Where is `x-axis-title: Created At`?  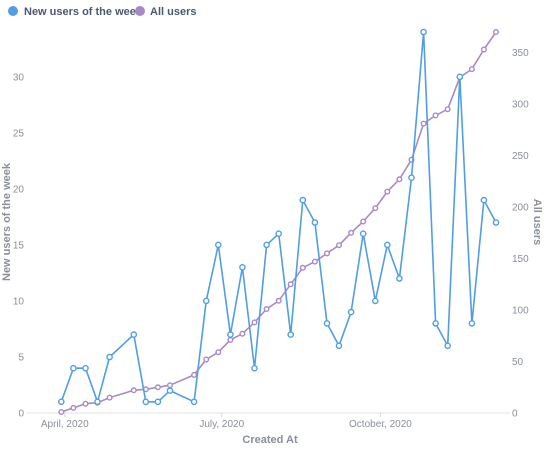
x-axis-title: Created At is located at coordinates (270, 440).